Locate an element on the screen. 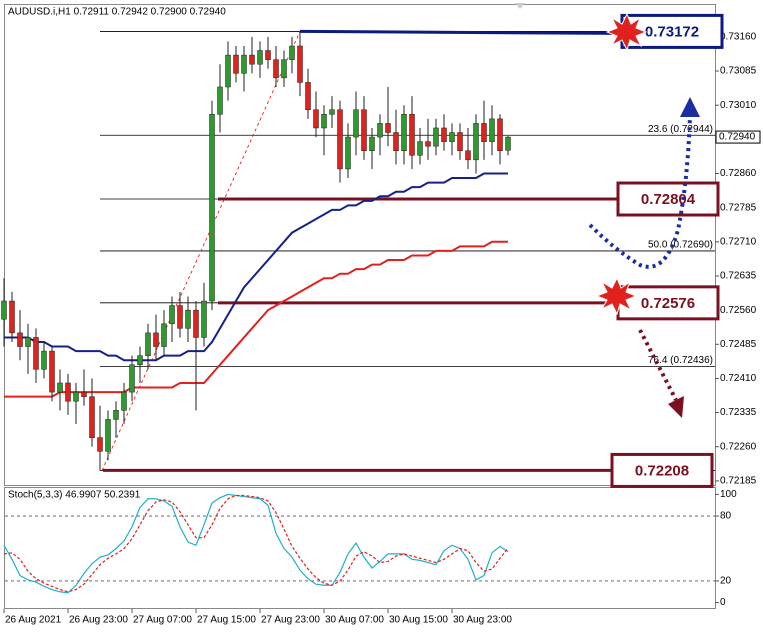  key-level-label: 0.72804 is located at coordinates (668, 199).